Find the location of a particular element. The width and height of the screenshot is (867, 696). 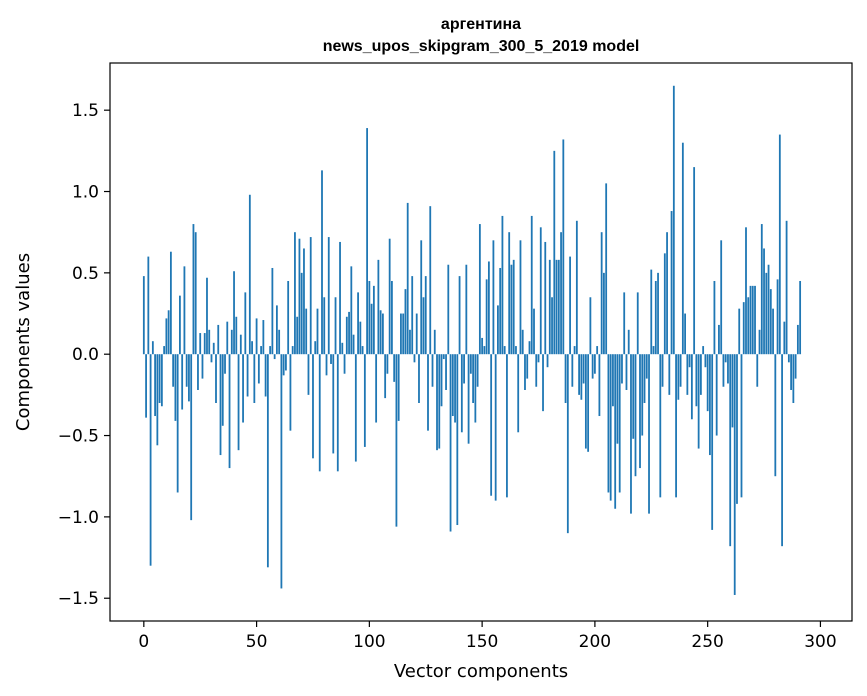

y-tick-label-6: 1.5 is located at coordinates (85, 111).